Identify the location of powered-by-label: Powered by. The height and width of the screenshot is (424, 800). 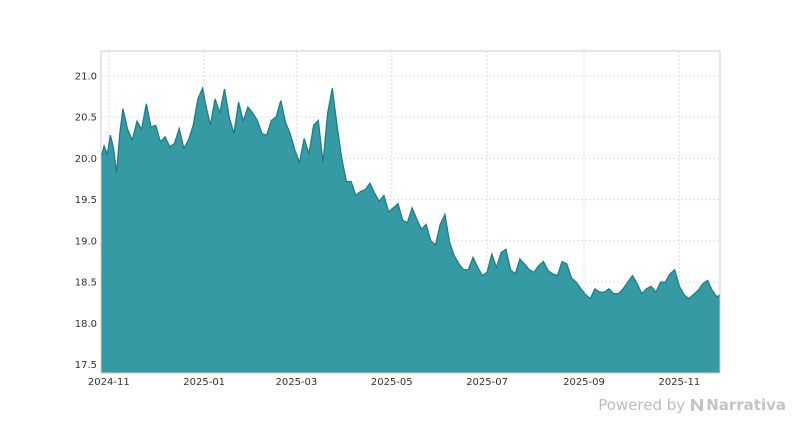
(642, 405).